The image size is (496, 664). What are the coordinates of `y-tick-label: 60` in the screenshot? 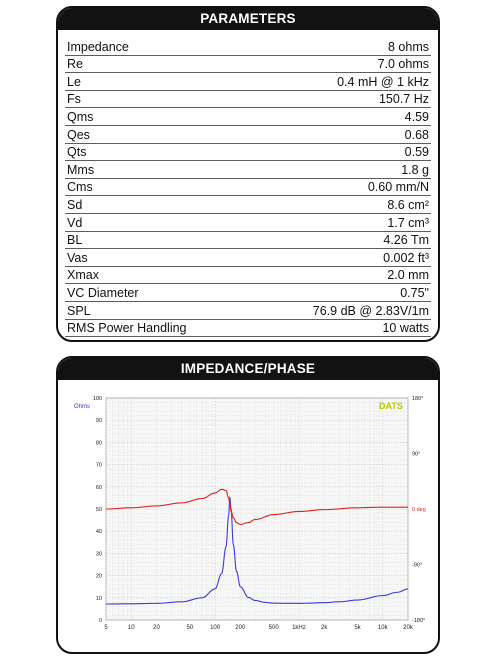 It's located at (99, 488).